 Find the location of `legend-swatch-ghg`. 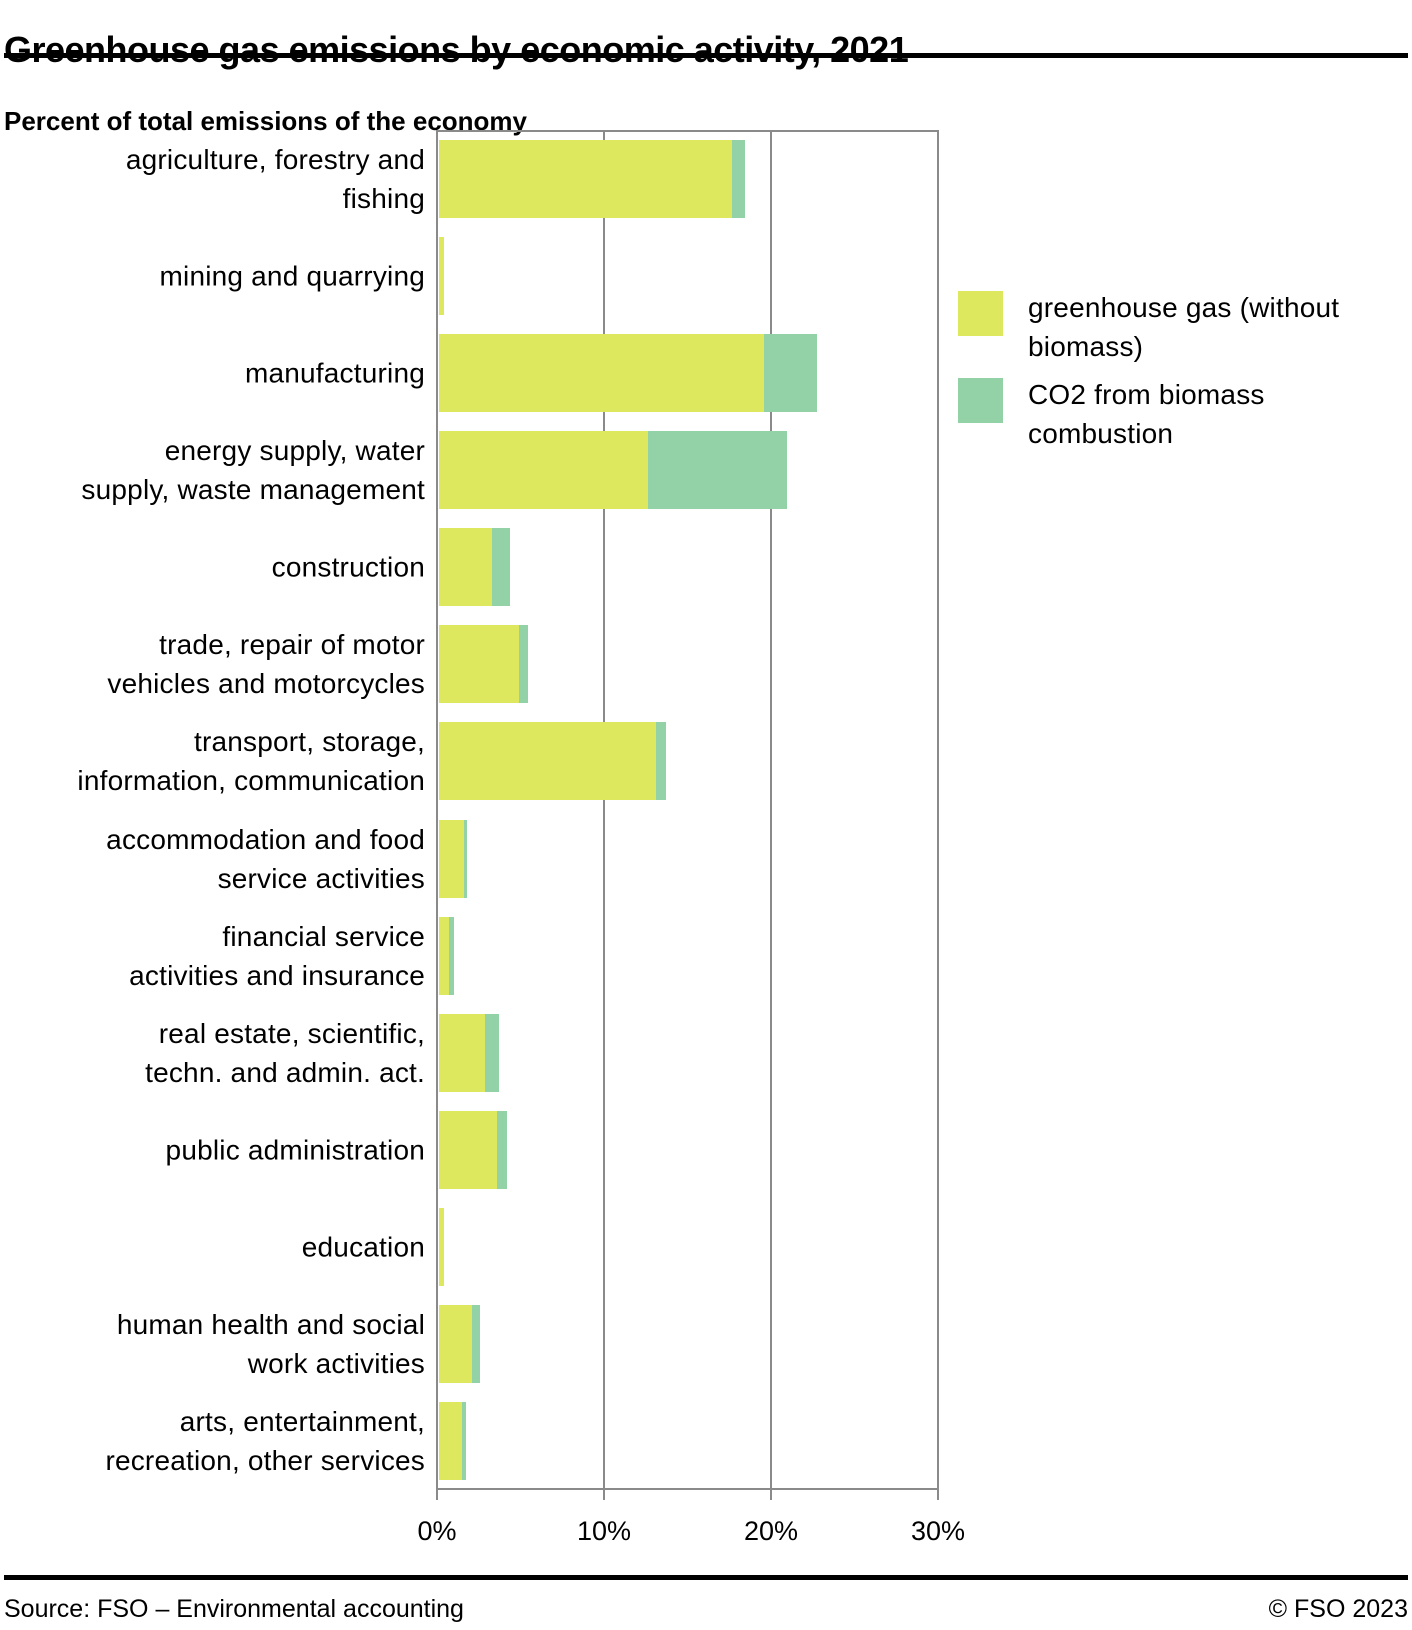

legend-swatch-ghg is located at coordinates (980, 313).